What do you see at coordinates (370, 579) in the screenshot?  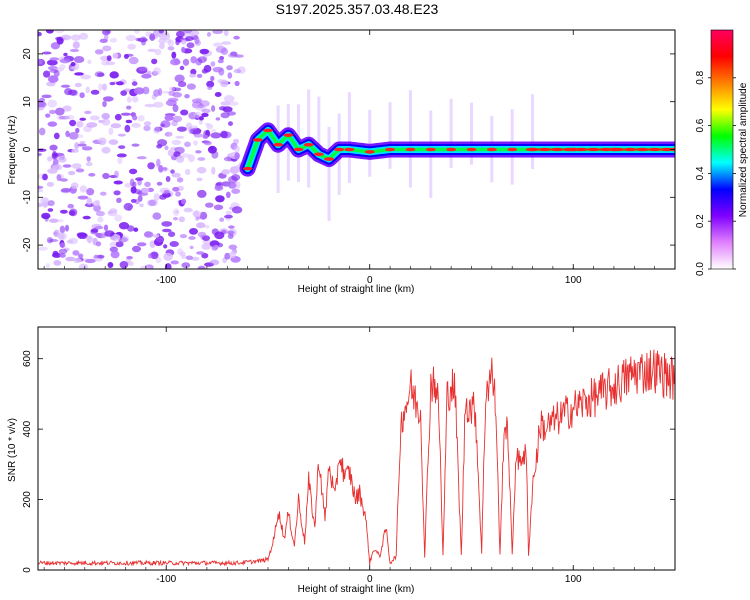 I see `snr-x-tick-label: 0` at bounding box center [370, 579].